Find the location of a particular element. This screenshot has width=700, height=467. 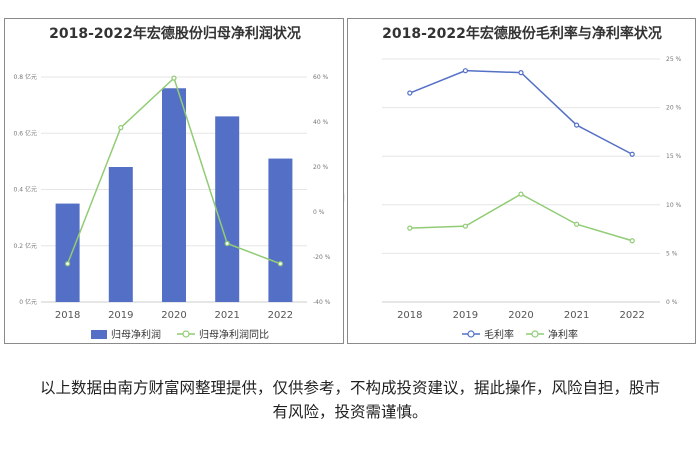

gross-margin-line is located at coordinates (521, 112).